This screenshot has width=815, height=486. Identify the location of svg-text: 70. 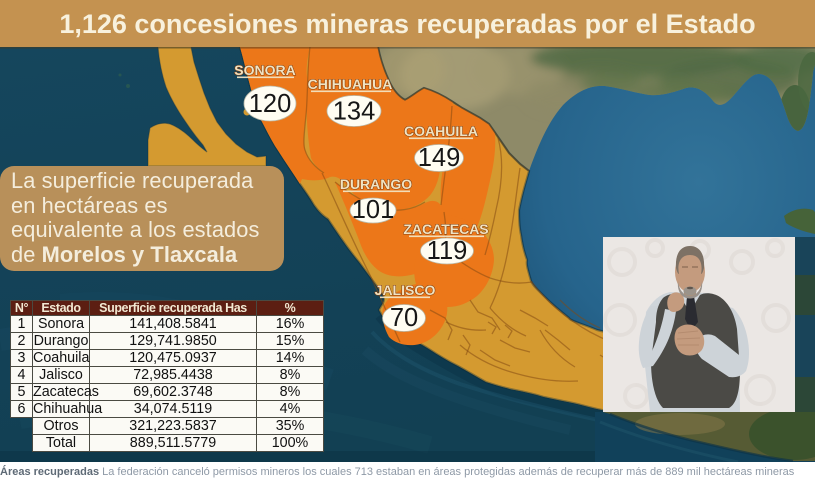
(404, 318).